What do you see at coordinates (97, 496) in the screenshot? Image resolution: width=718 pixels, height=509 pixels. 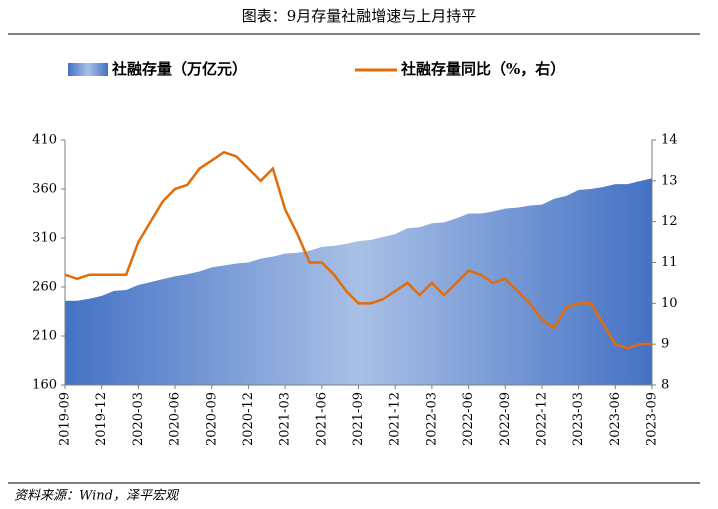 I see `source: 资料来源：Wind，泽平宏观` at bounding box center [97, 496].